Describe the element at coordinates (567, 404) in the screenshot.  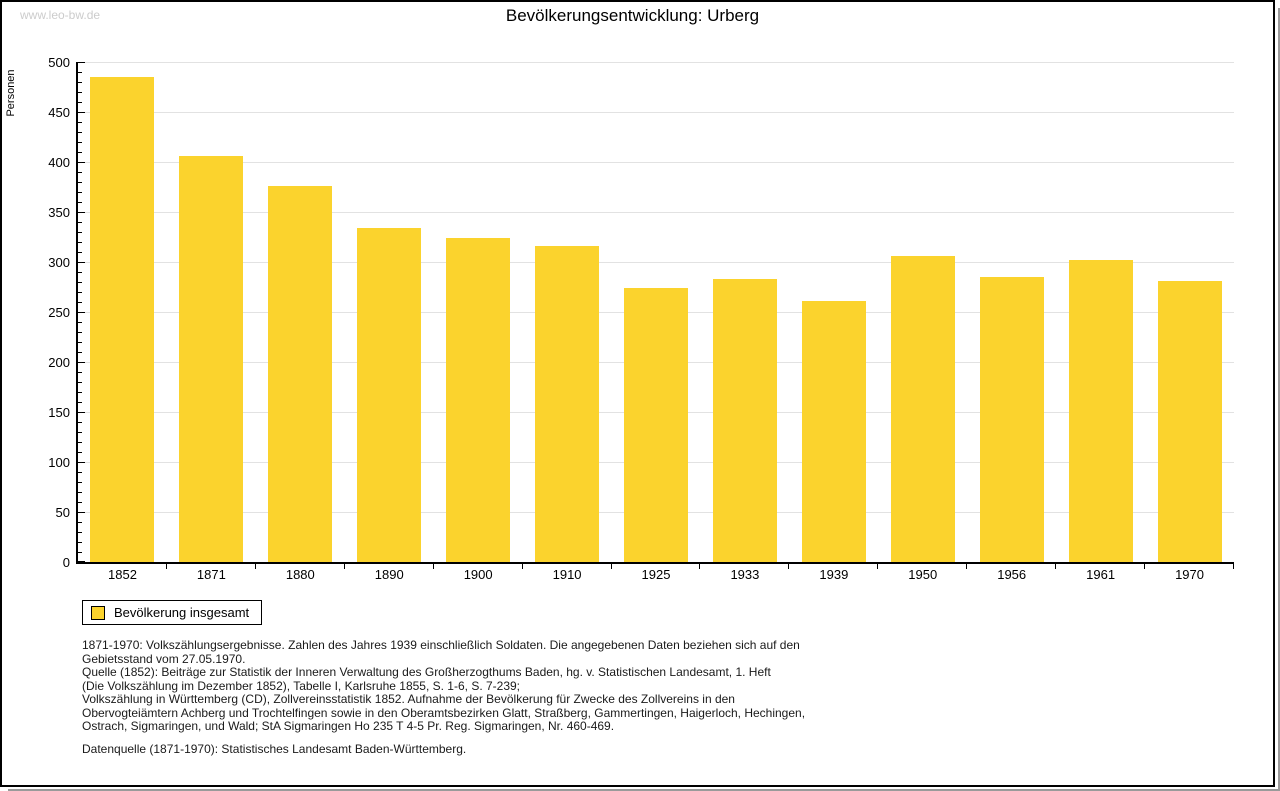
I see `bar-1910` at that location.